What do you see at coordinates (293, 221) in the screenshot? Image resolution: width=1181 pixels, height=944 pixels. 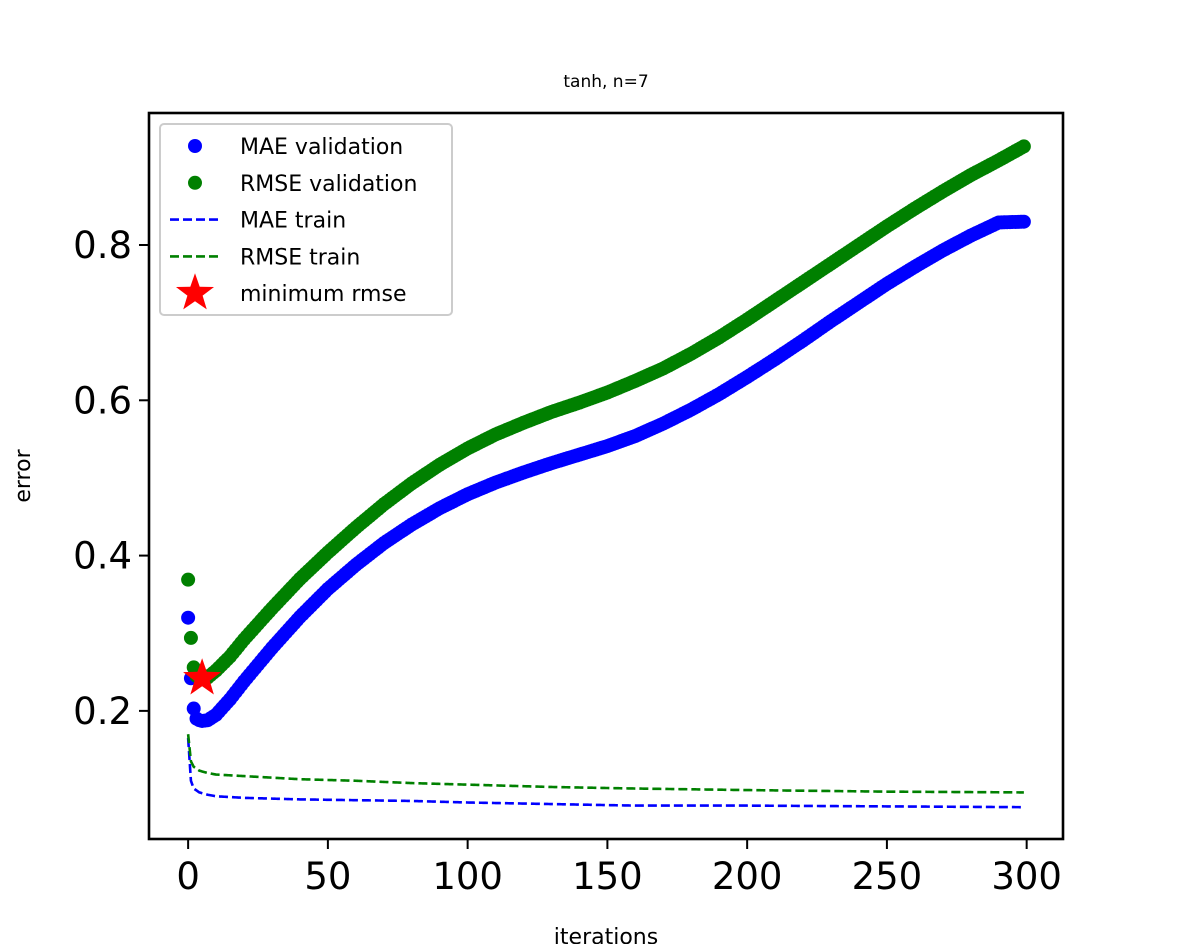 I see `legend-label: MAE train` at bounding box center [293, 221].